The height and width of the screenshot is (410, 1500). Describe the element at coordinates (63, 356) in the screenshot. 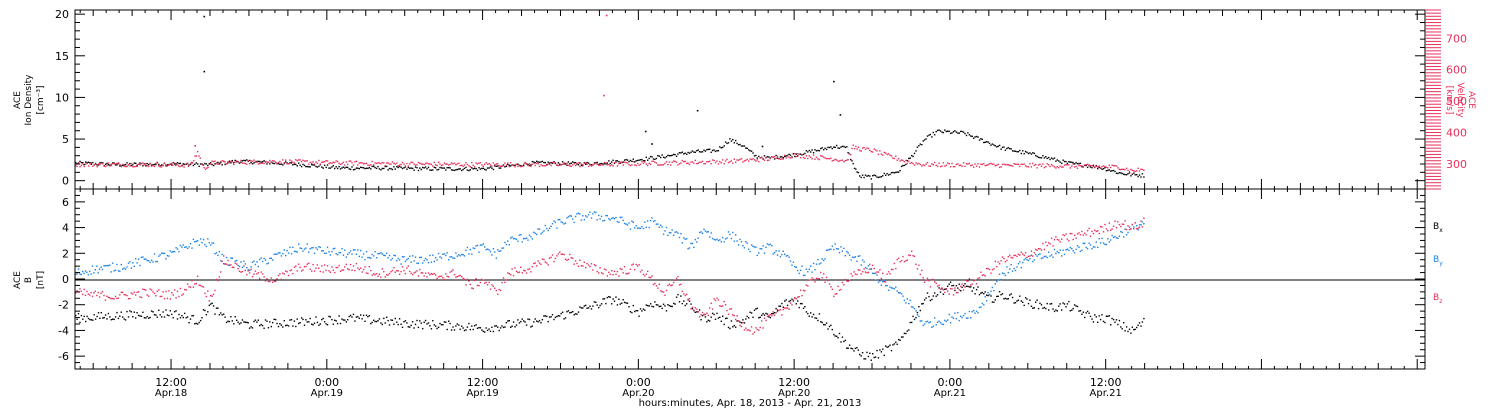

I see `field-tick-label: -6` at that location.